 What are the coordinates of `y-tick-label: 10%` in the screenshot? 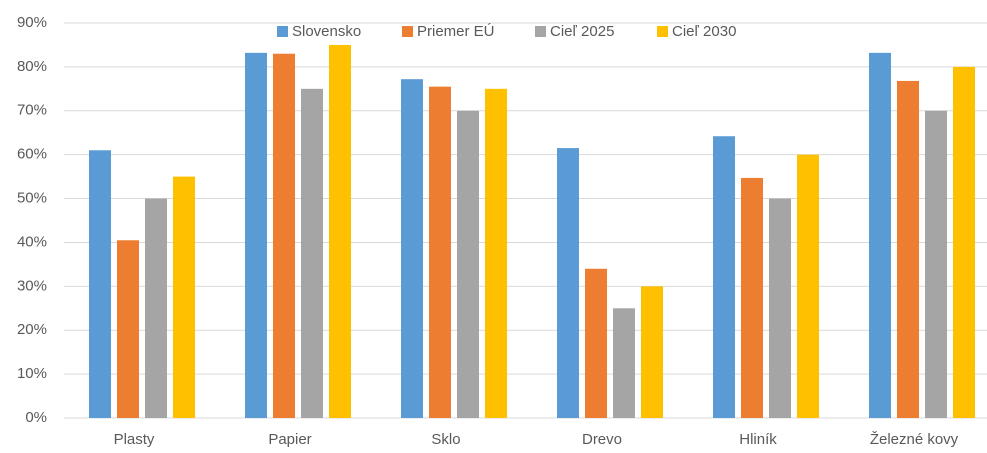 It's located at (32, 373).